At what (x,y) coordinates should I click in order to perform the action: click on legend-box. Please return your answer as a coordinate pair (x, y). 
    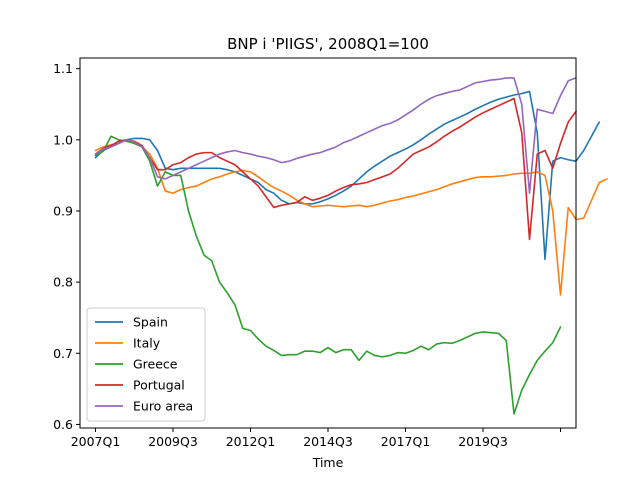
    Looking at the image, I should click on (146, 364).